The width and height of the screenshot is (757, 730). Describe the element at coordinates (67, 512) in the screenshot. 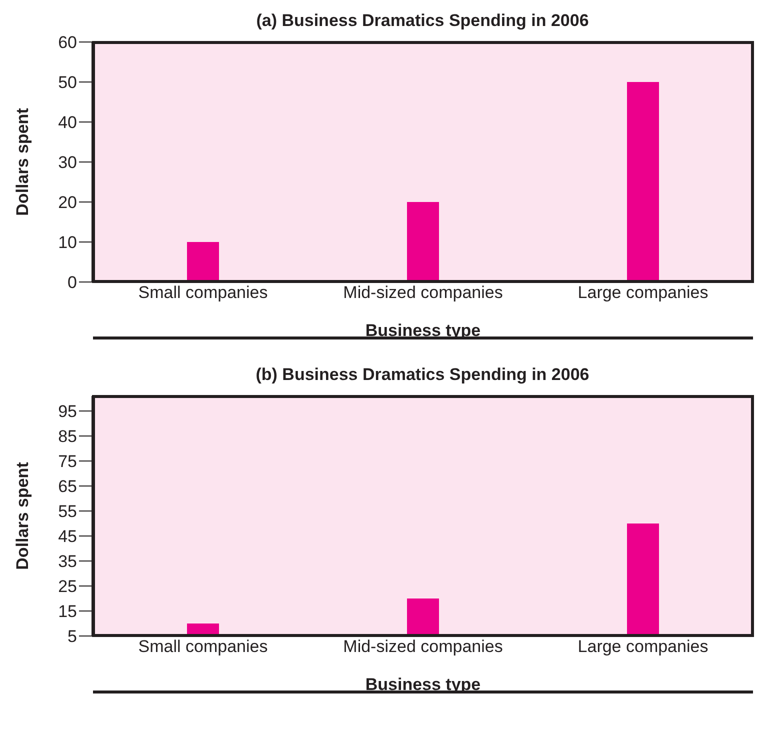

I see `y-tick-label: 55` at that location.